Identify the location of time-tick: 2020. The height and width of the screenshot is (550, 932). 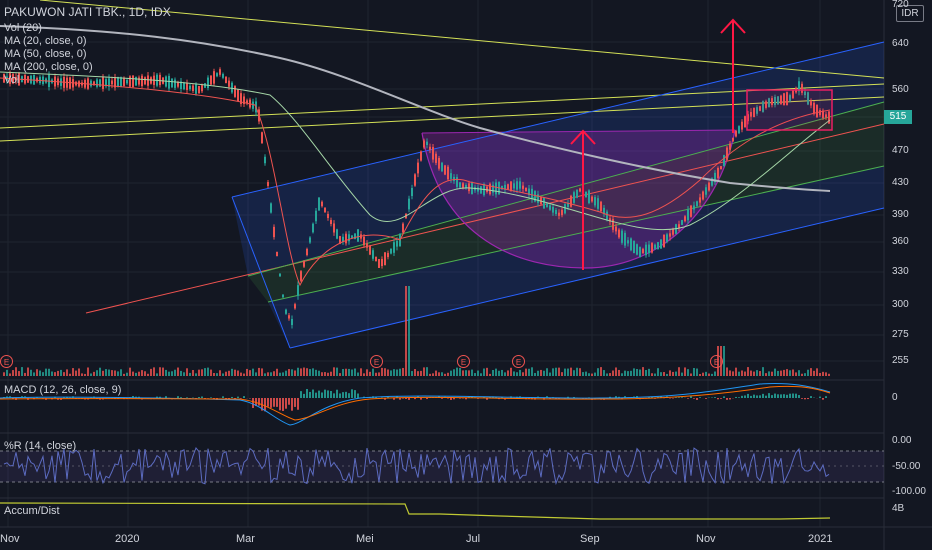
(127, 539).